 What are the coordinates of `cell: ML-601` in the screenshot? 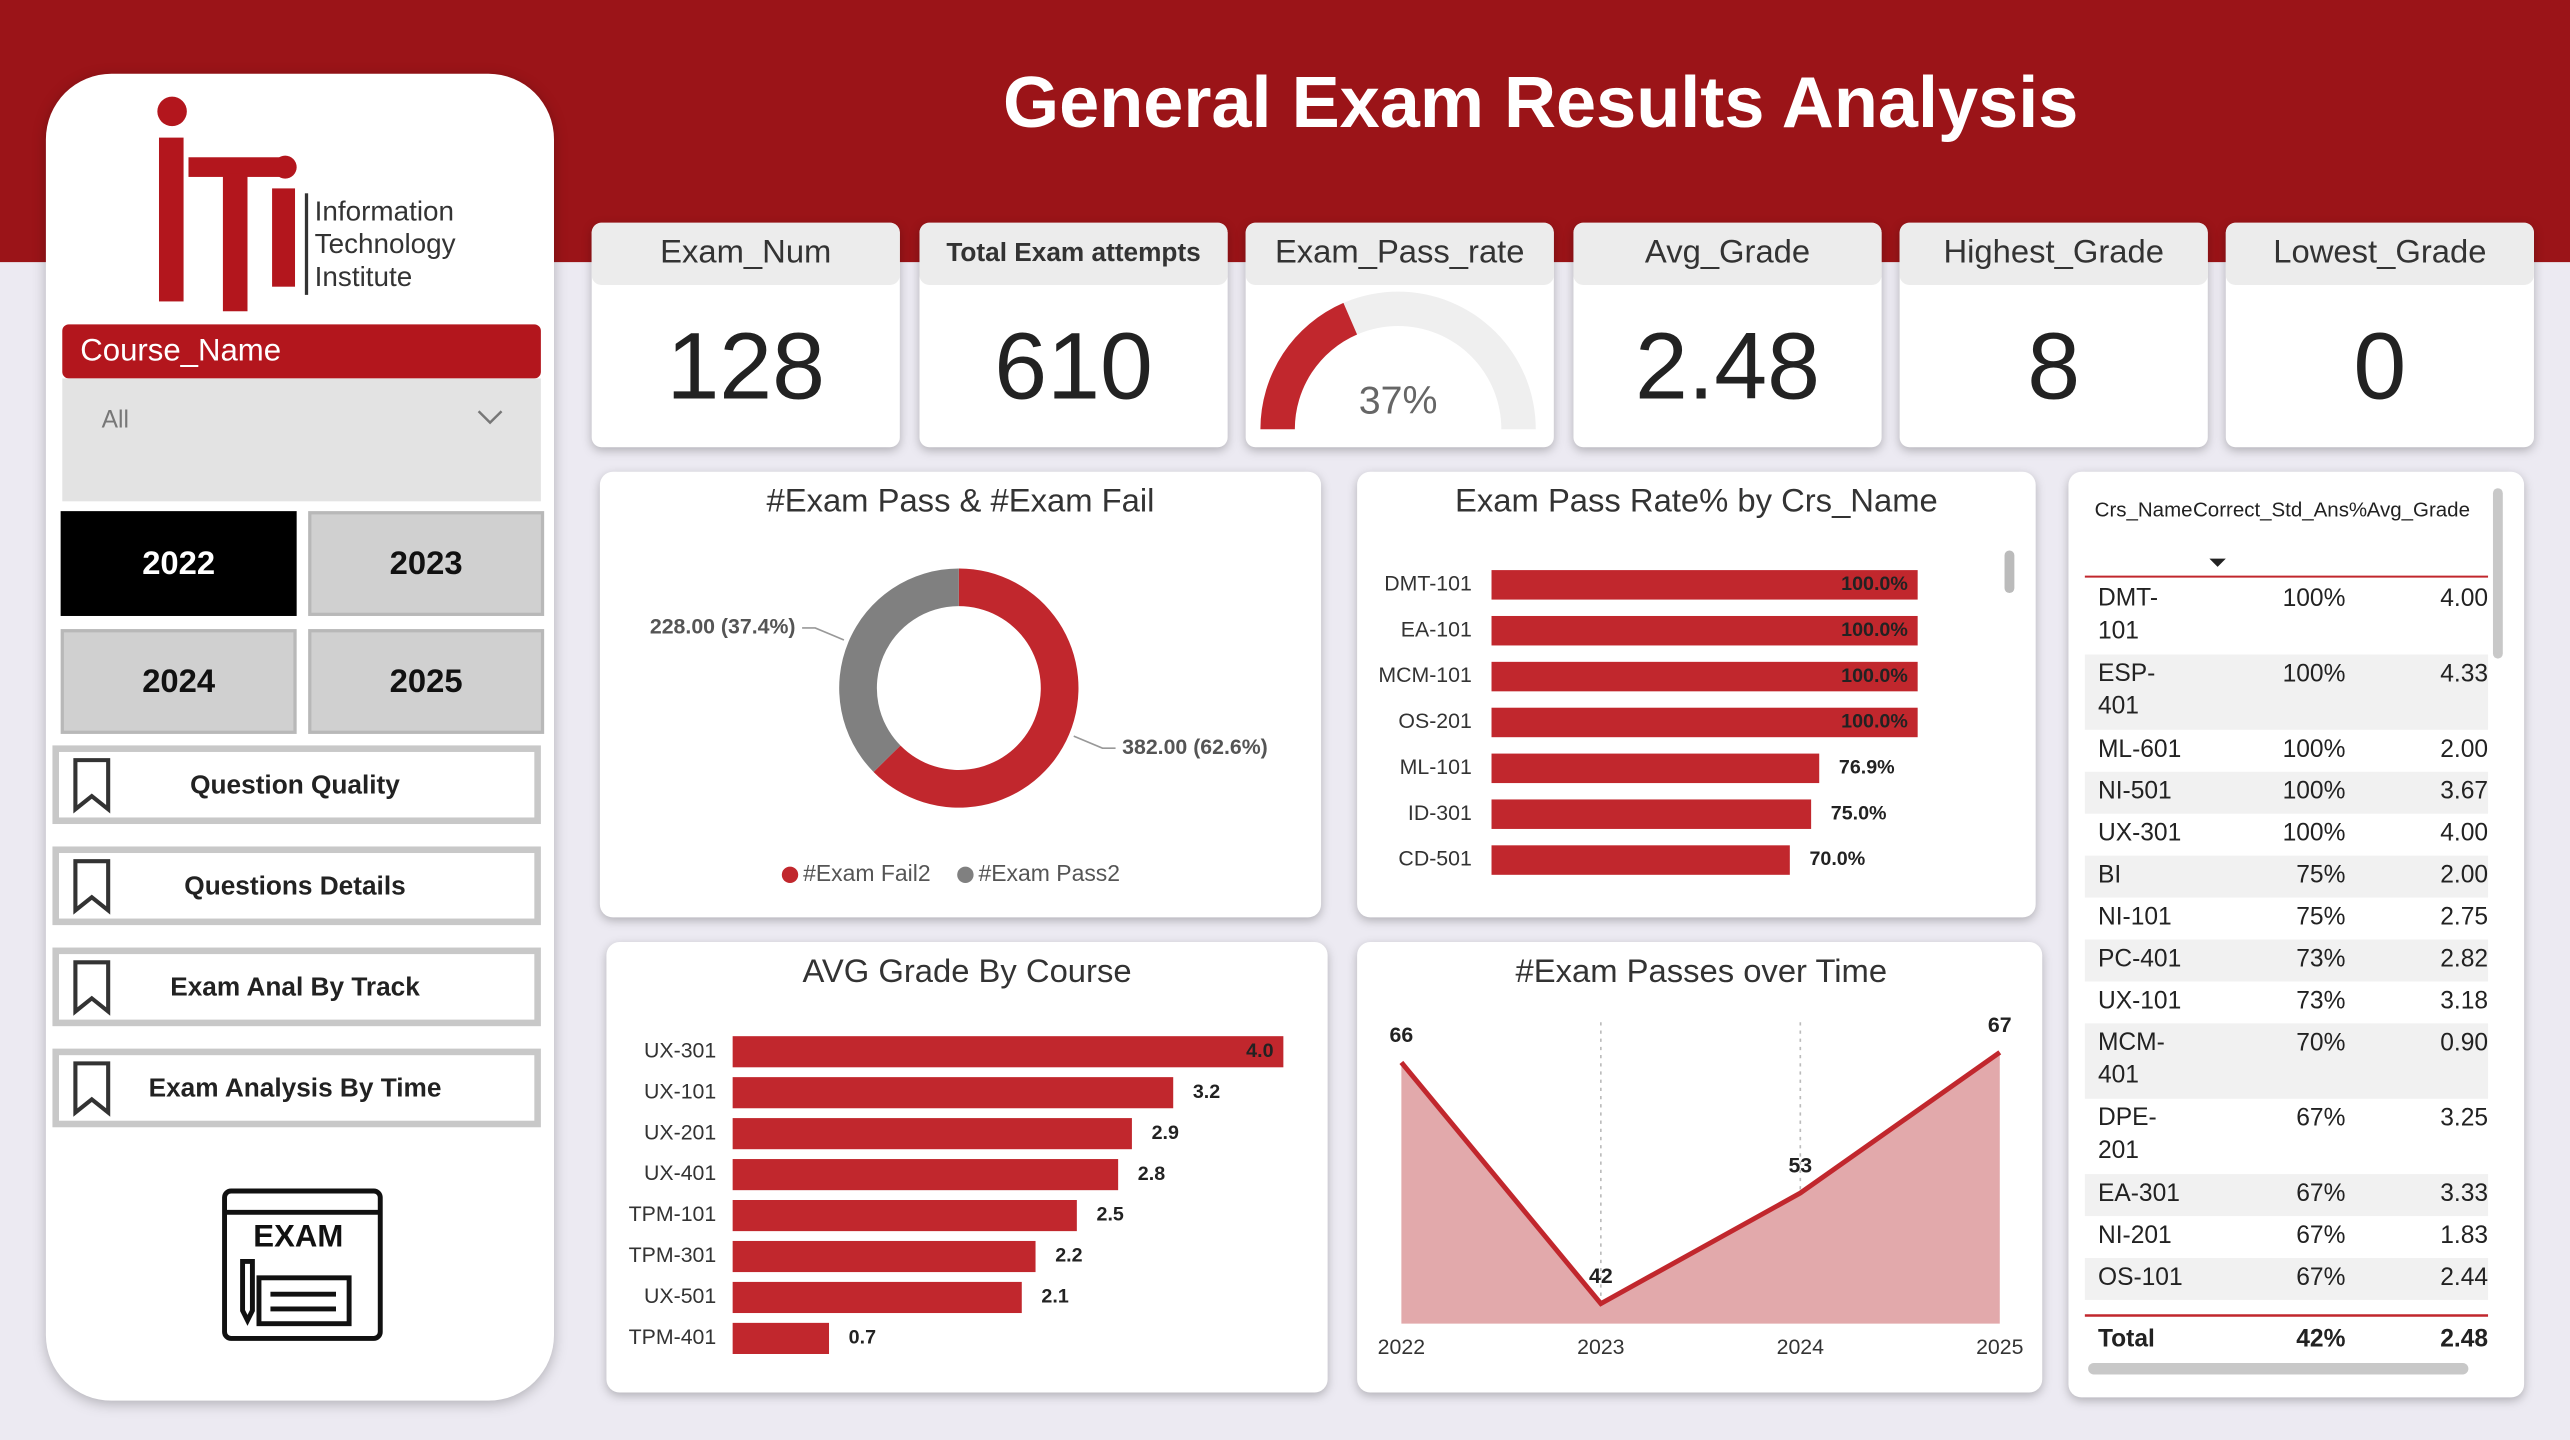 It's located at (2139, 749).